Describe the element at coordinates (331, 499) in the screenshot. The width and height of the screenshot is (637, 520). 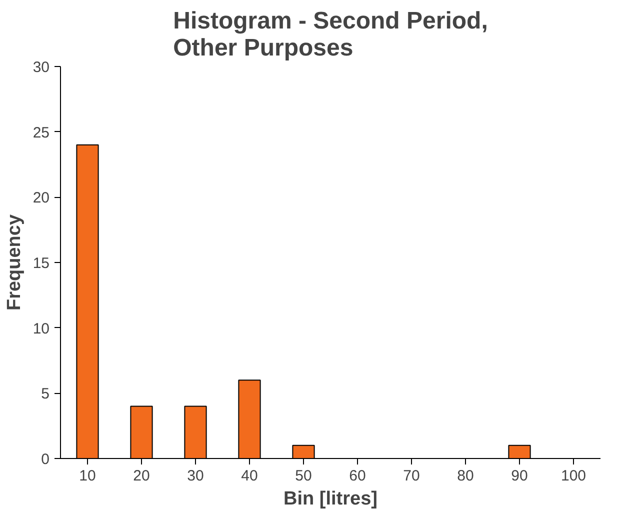
I see `x-axis-title: Bin [litres]` at that location.